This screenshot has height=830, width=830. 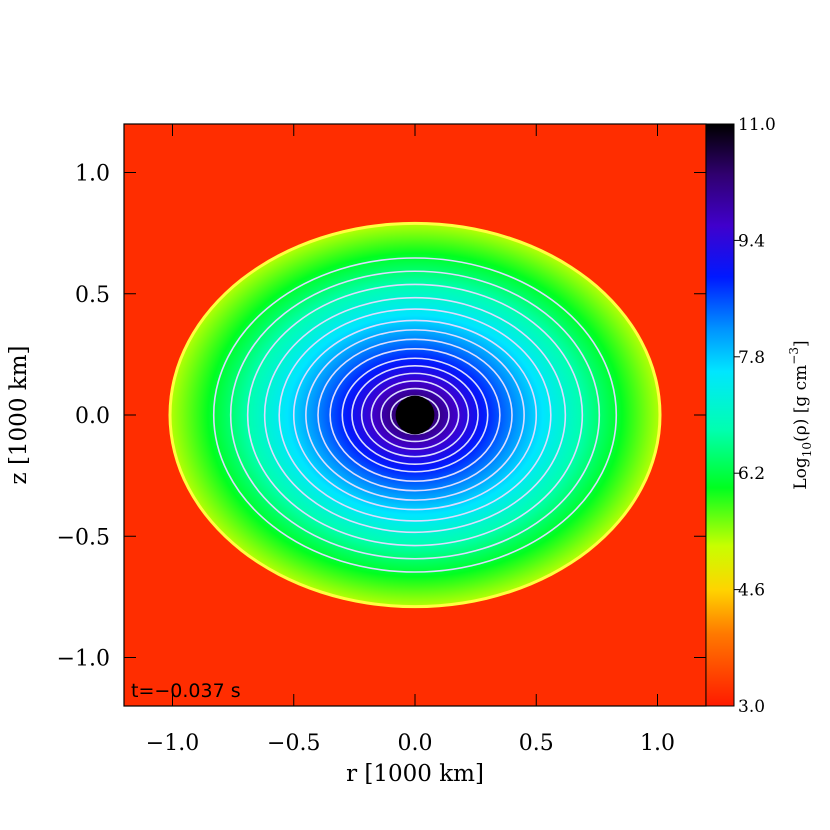 What do you see at coordinates (807, 449) in the screenshot?
I see `colorbar-label-sub: 10` at bounding box center [807, 449].